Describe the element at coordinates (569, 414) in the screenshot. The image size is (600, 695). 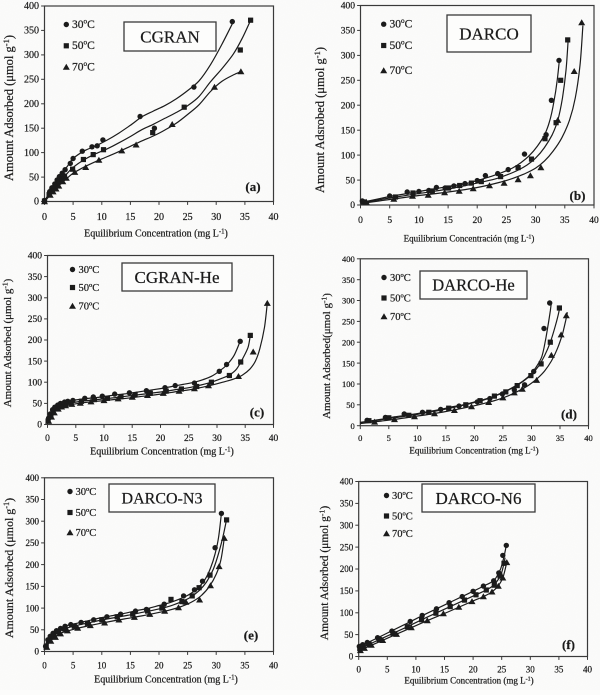
I see `svg-text: (d)` at that location.